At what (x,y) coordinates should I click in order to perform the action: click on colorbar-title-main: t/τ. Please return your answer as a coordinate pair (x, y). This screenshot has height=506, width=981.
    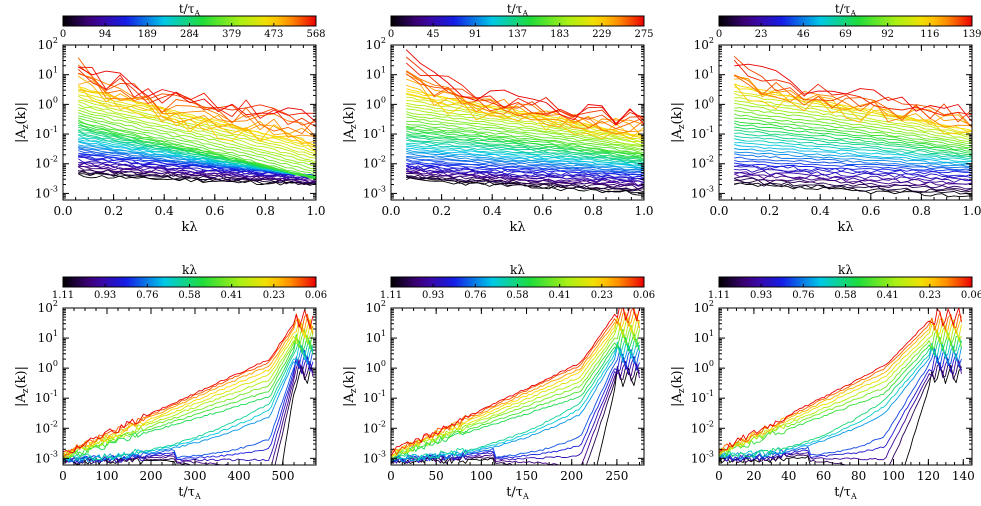
    Looking at the image, I should click on (515, 9).